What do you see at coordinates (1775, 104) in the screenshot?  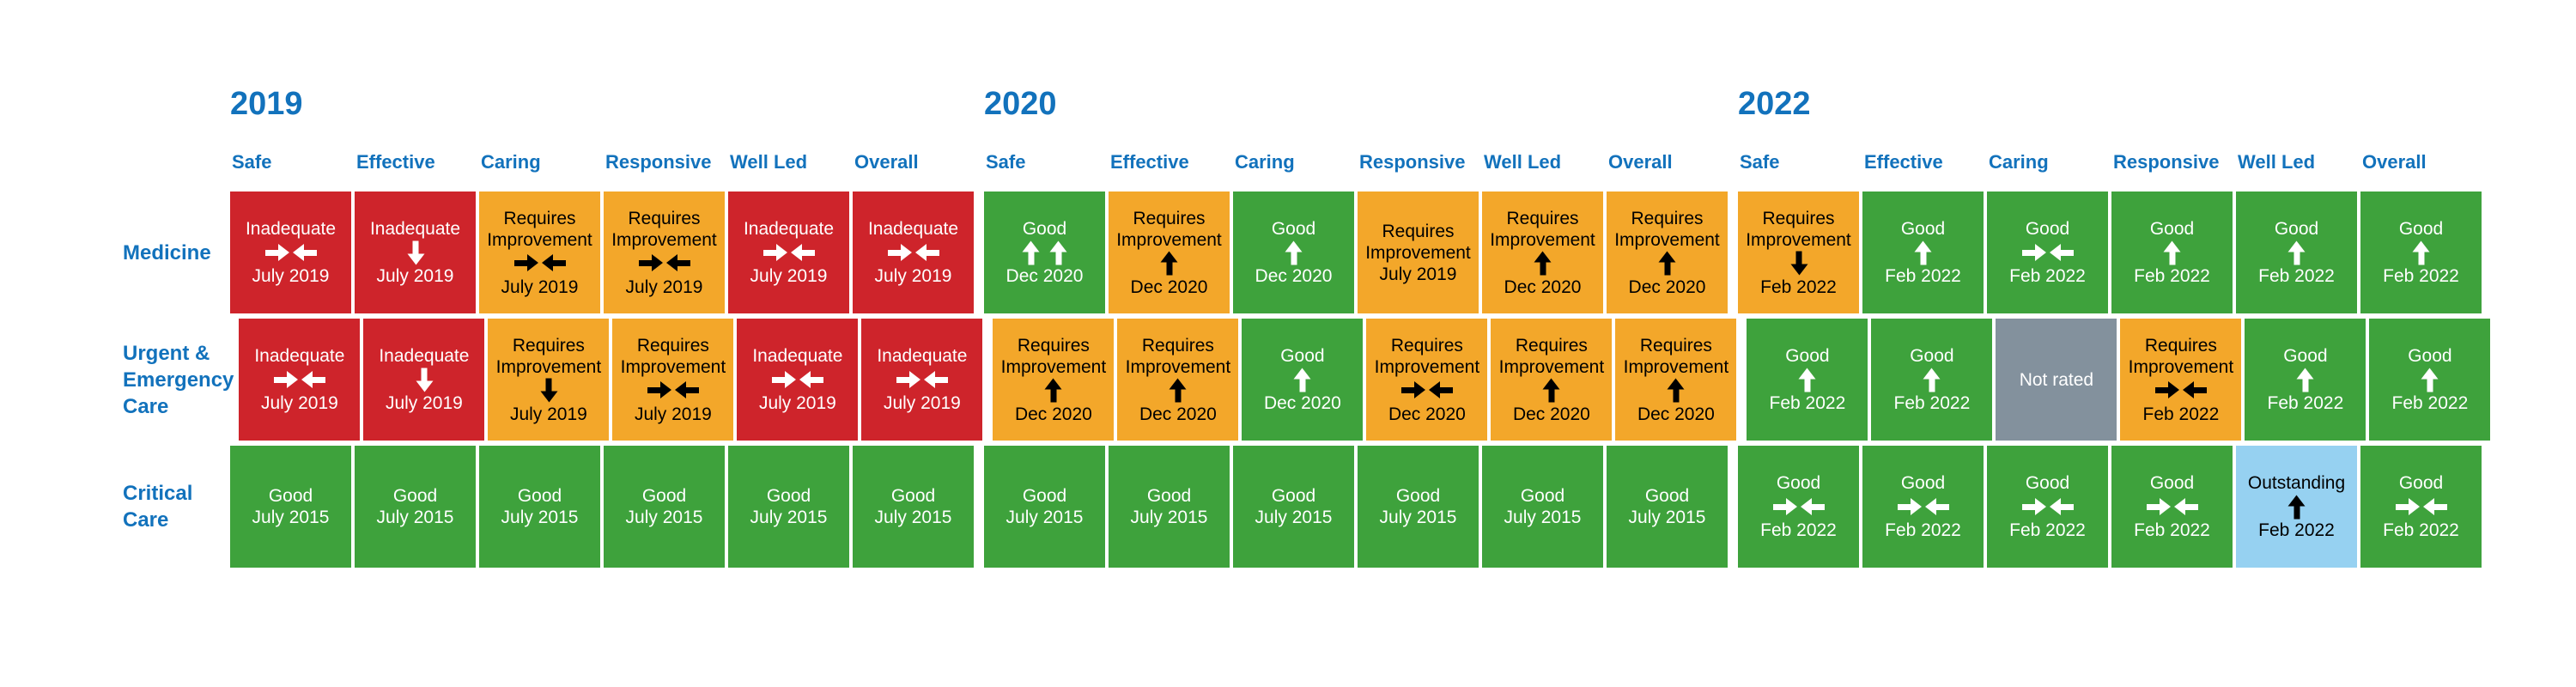 I see `year-title: 2022` at bounding box center [1775, 104].